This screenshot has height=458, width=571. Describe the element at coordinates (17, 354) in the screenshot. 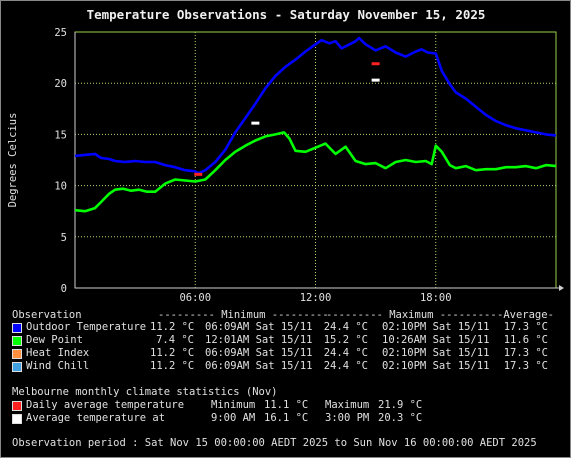

I see `heatindex-swatch` at that location.